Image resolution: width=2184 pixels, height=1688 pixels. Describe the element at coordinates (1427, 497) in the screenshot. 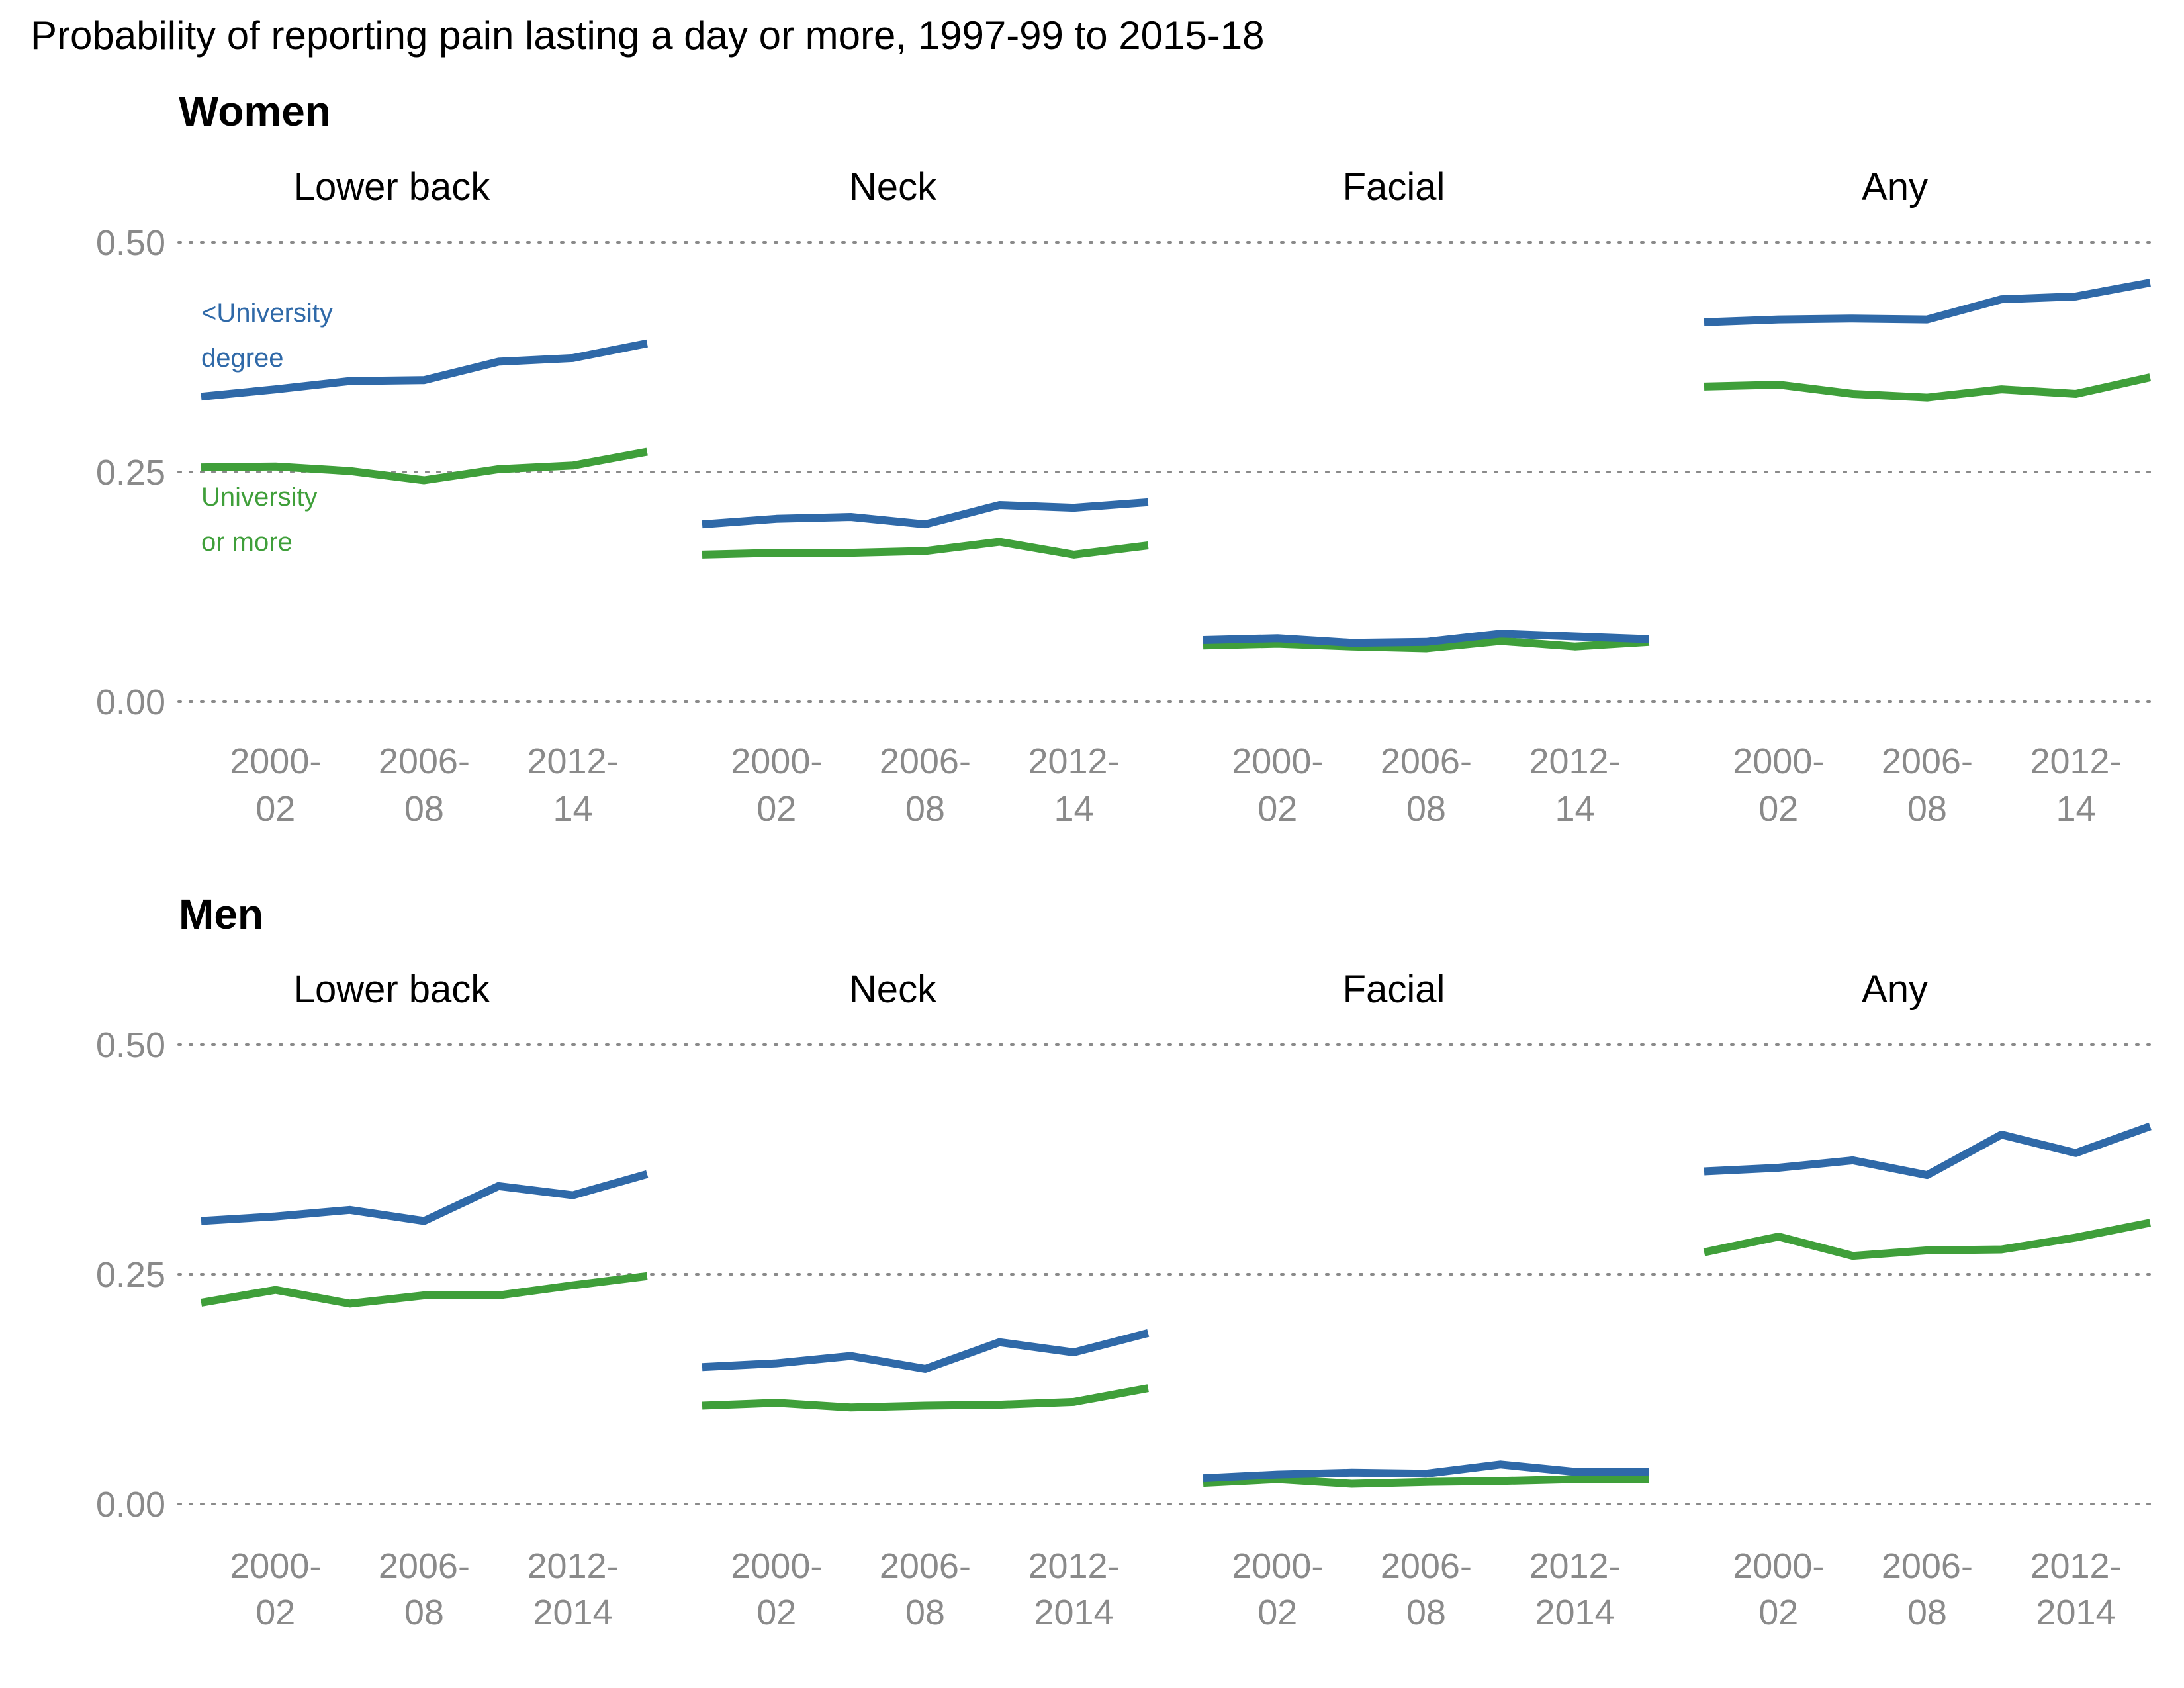

I see `facet-facial: Facial 2000- 02 2006- 08 2012- 14` at that location.